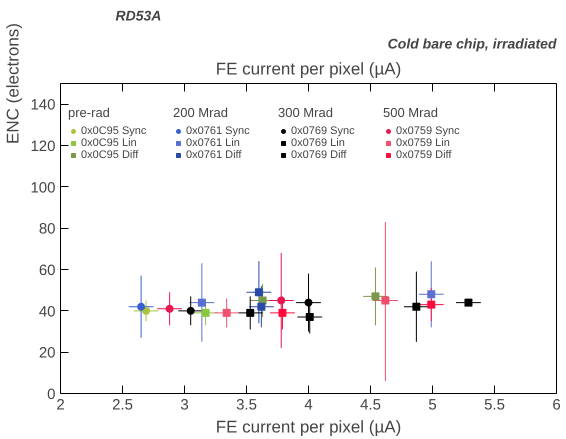  I want to click on legend-label: 0x0761 Sync, so click(218, 131).